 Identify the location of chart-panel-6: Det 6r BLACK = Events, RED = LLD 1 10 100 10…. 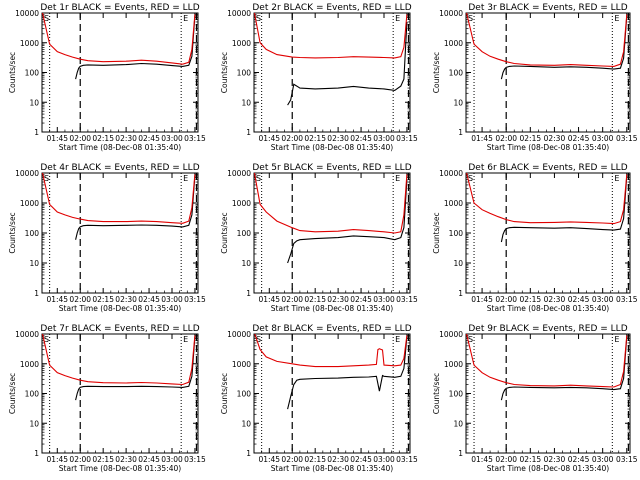
(535, 238).